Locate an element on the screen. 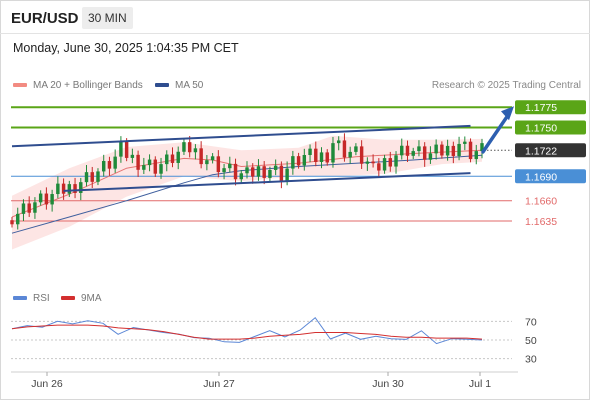 The image size is (590, 400). bollinger-label: MA 20 + Bollinger Bands is located at coordinates (88, 85).